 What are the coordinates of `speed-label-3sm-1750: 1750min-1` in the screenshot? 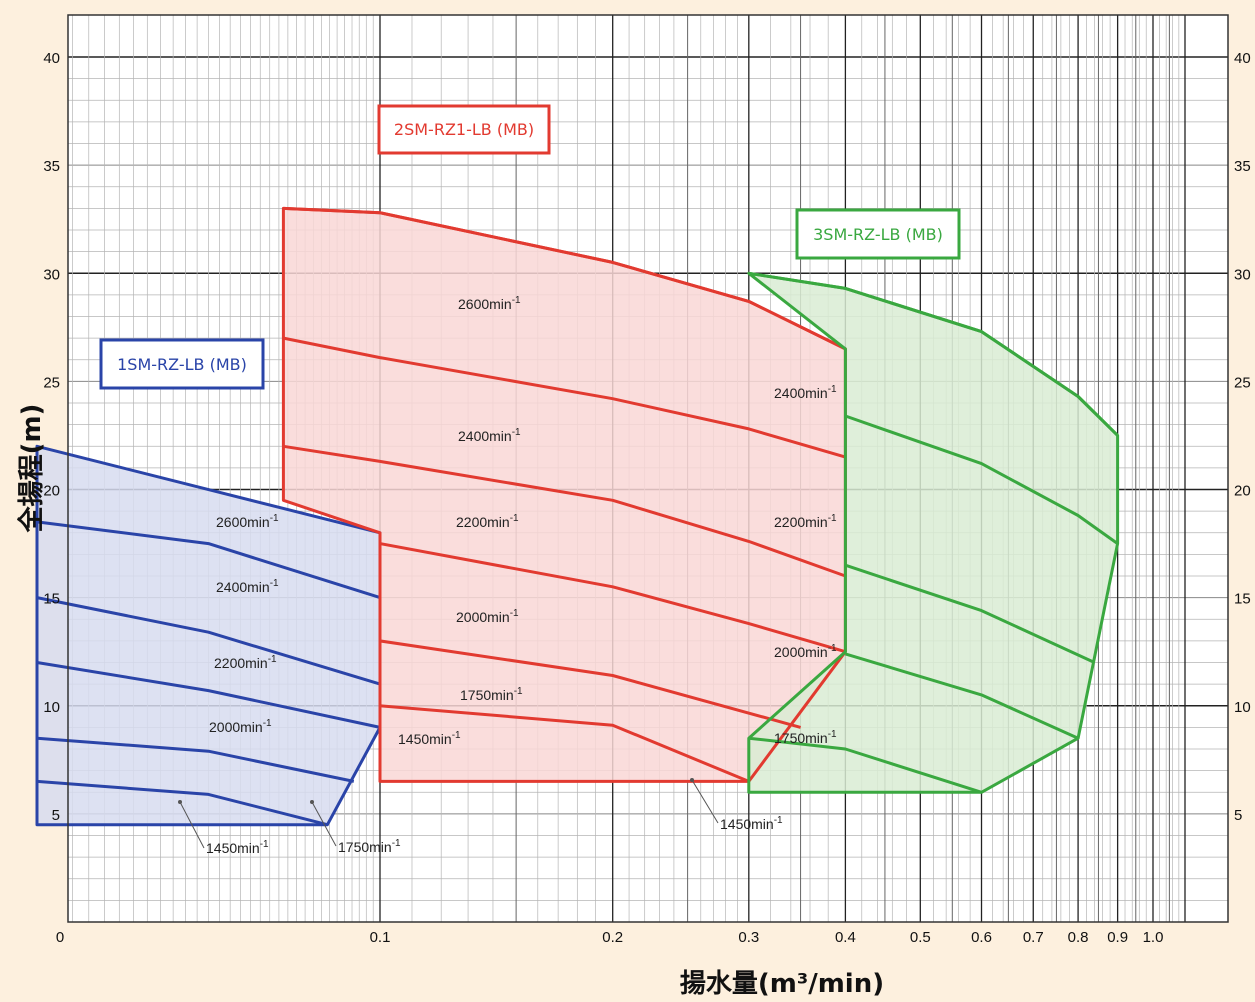 It's located at (805, 737).